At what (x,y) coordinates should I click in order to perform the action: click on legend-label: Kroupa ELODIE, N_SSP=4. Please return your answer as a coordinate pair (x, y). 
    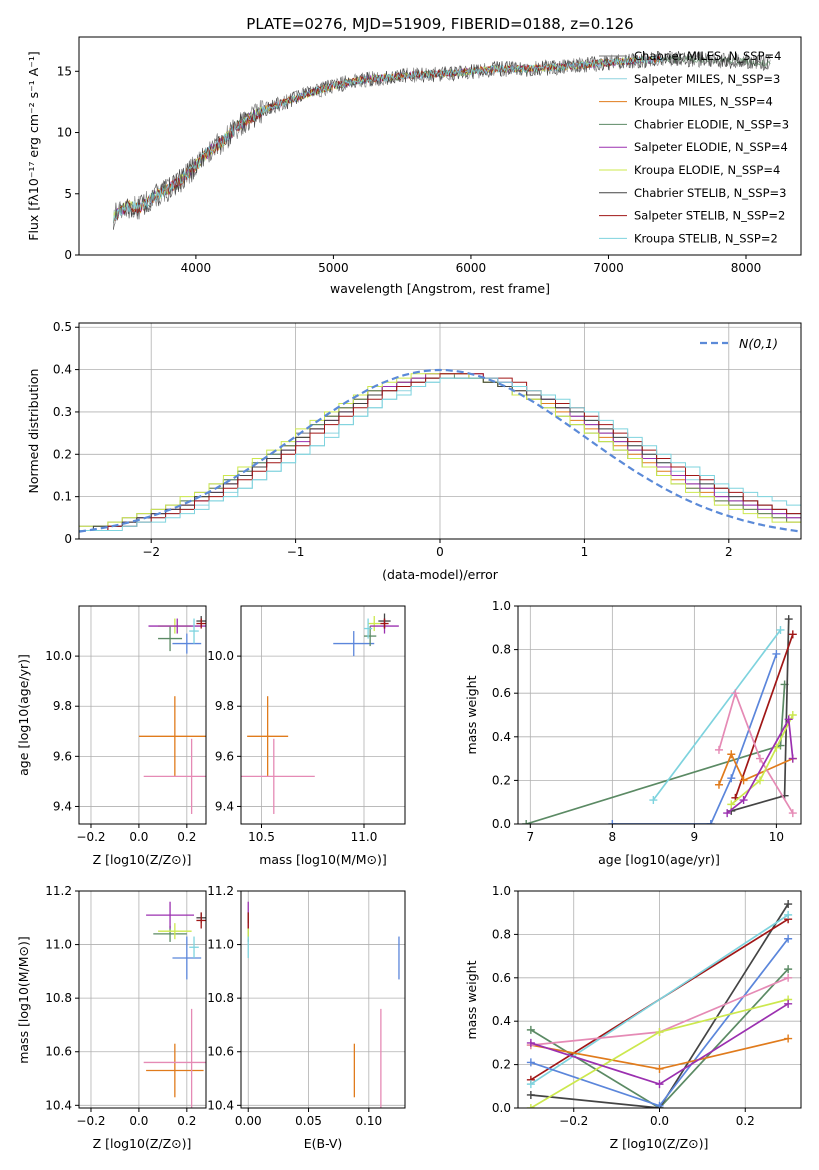
    Looking at the image, I should click on (707, 170).